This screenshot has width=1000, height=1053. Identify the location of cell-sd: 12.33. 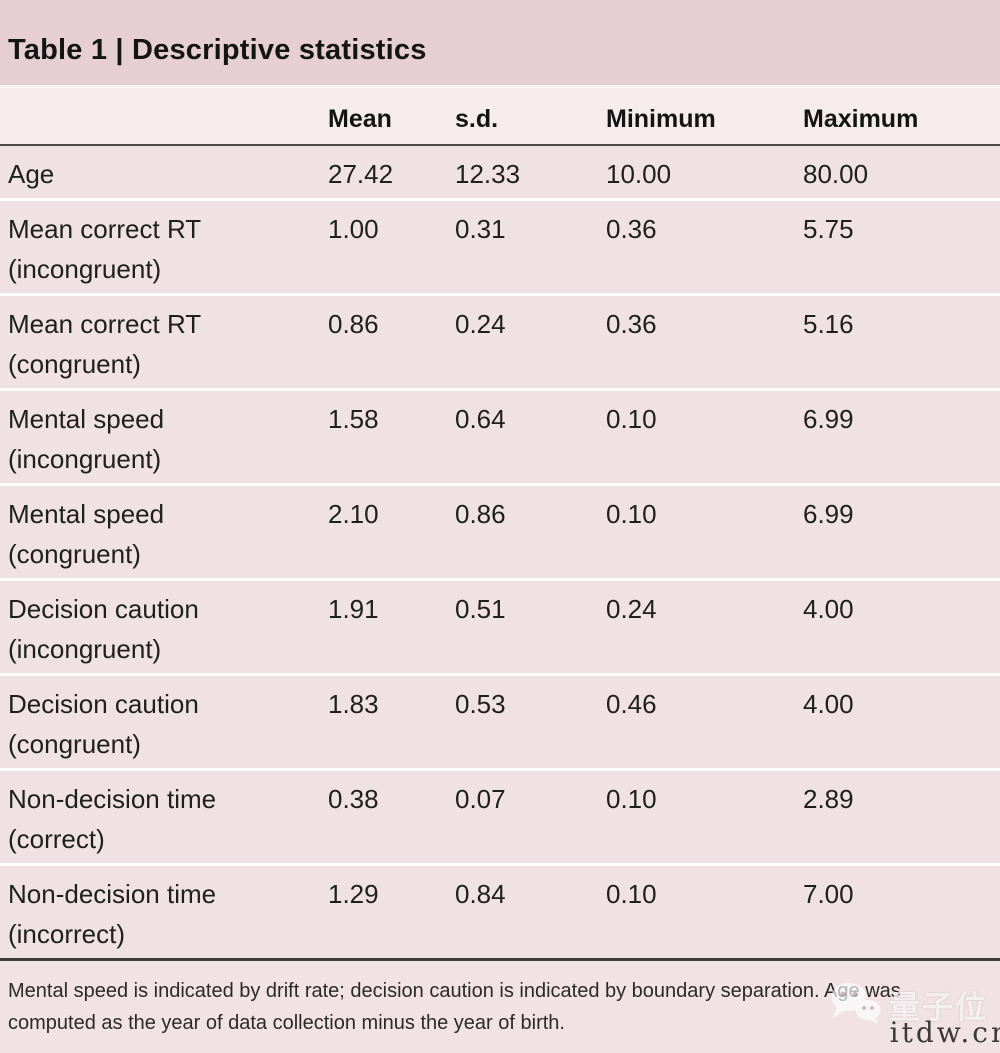
(530, 172).